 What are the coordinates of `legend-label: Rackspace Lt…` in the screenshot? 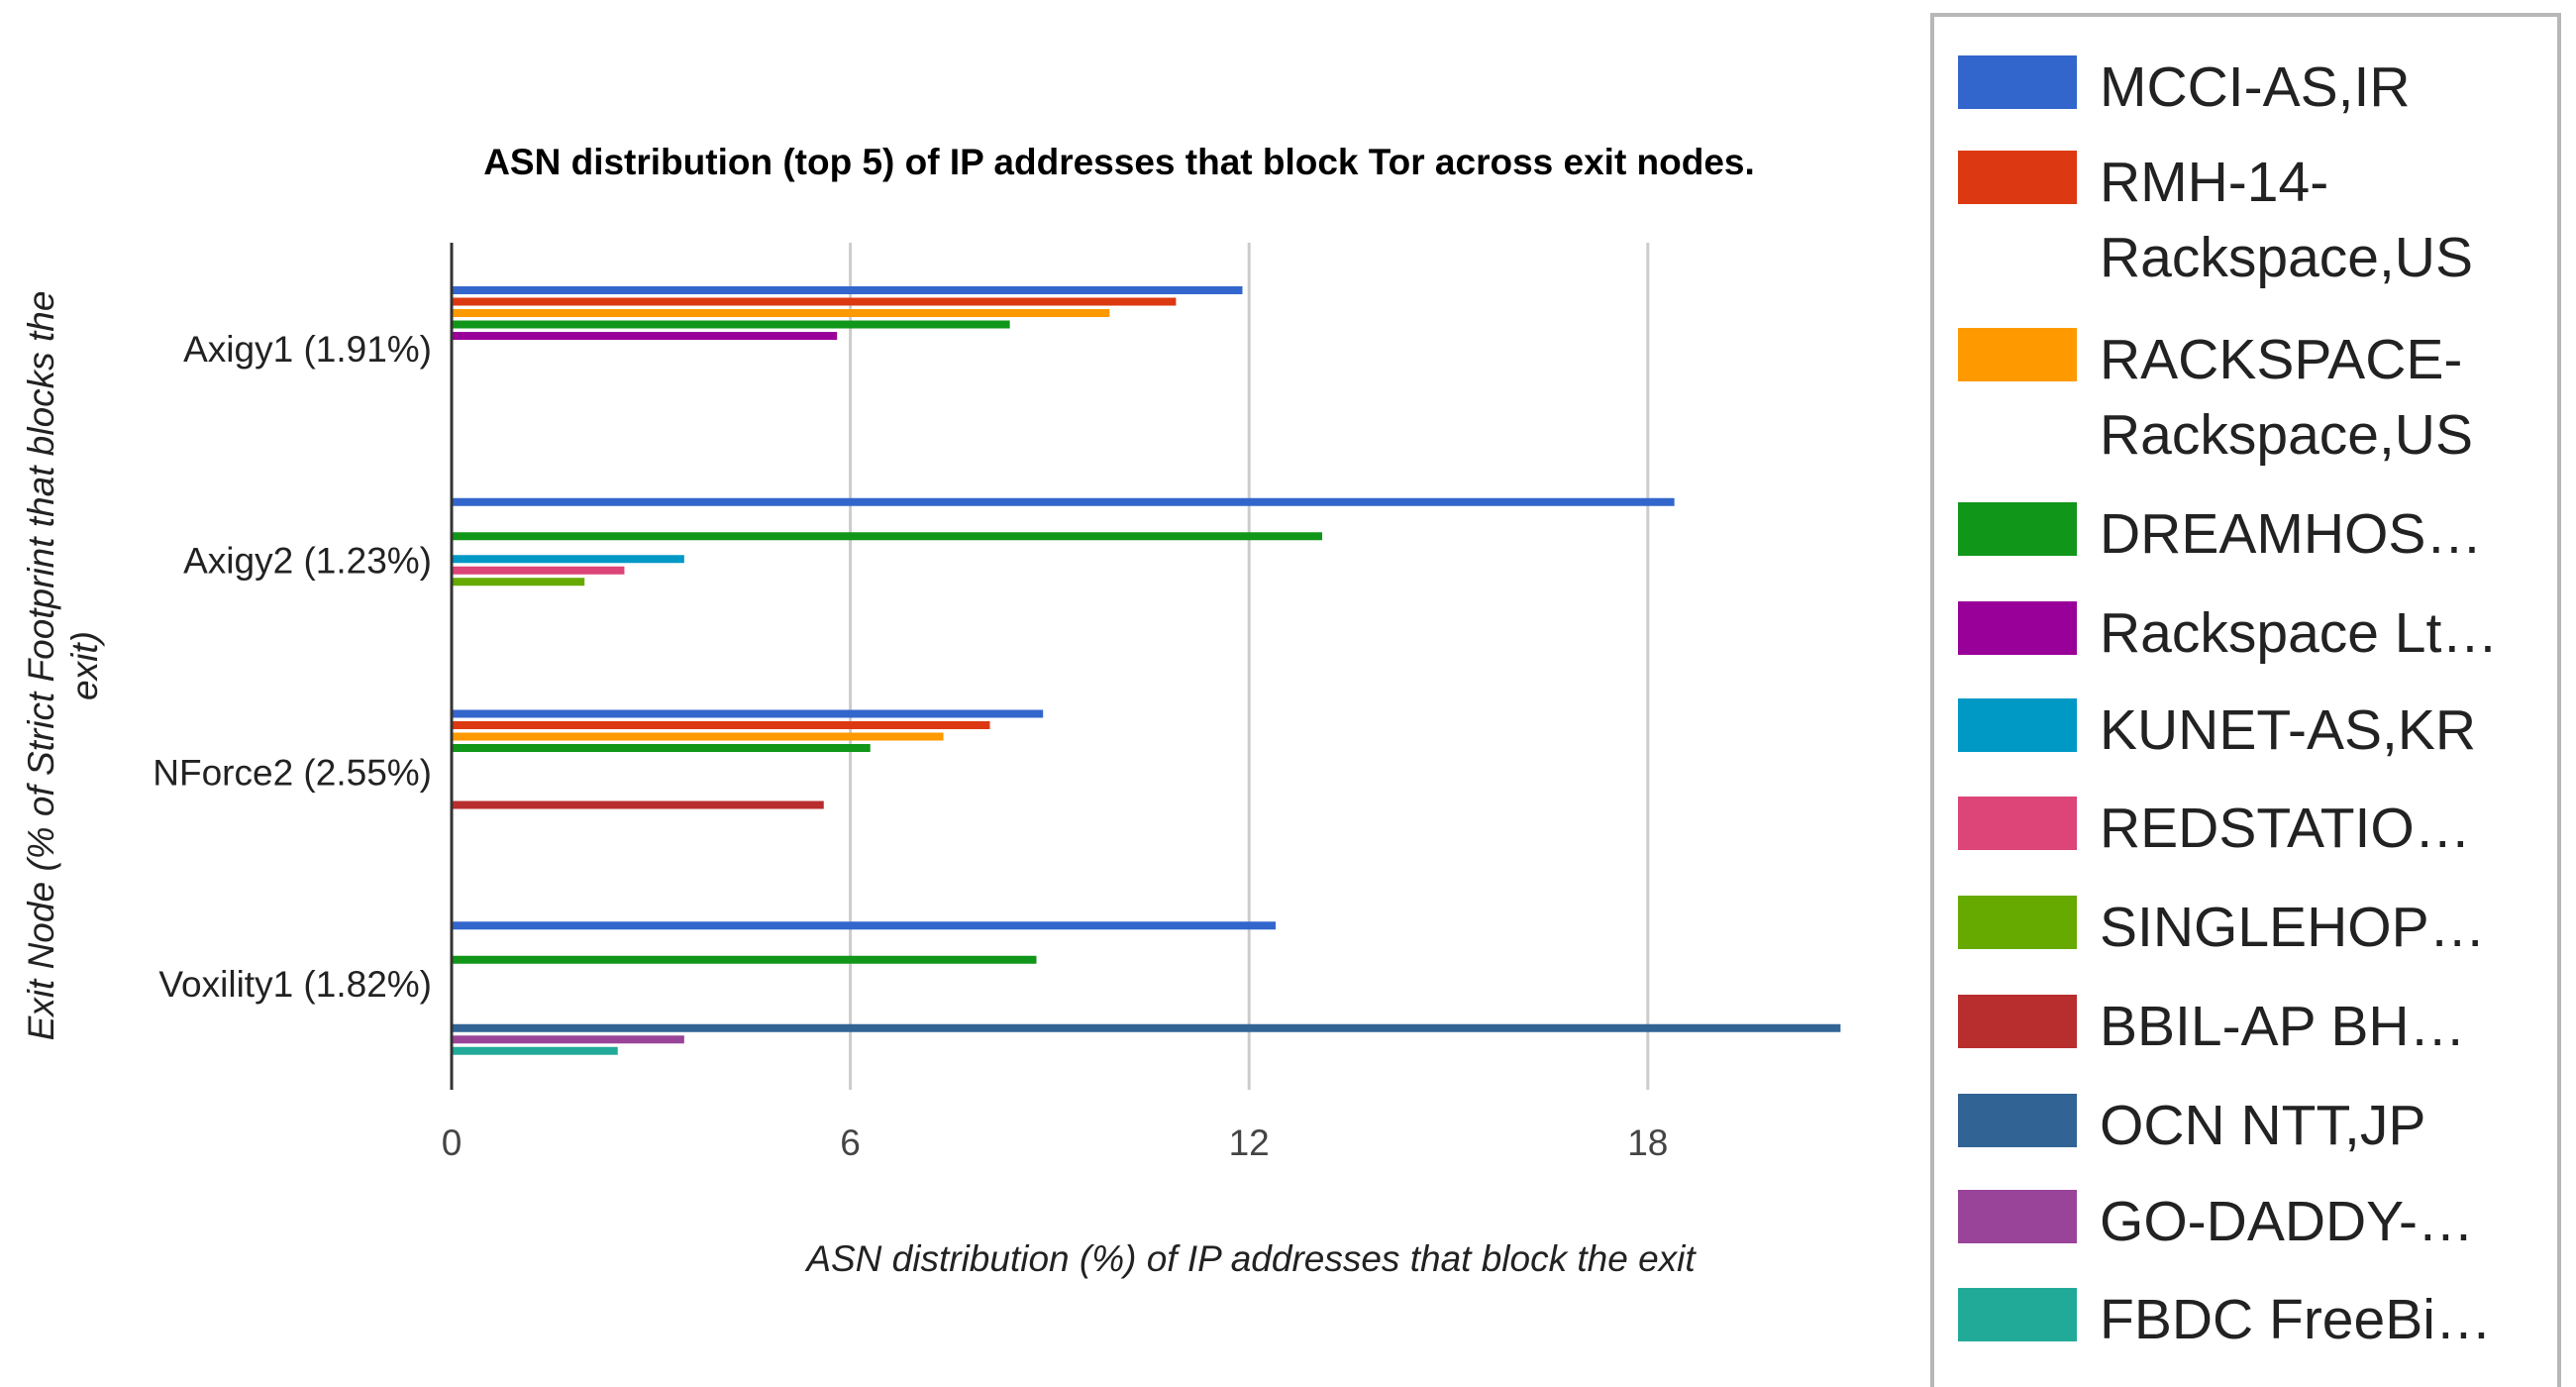 It's located at (2299, 633).